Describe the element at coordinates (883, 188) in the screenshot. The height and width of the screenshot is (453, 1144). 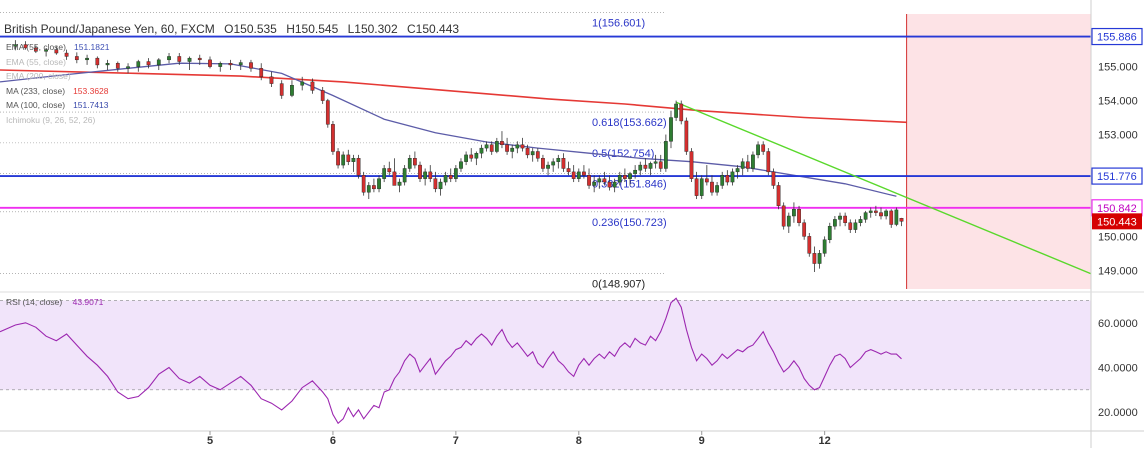
I see `trendline` at that location.